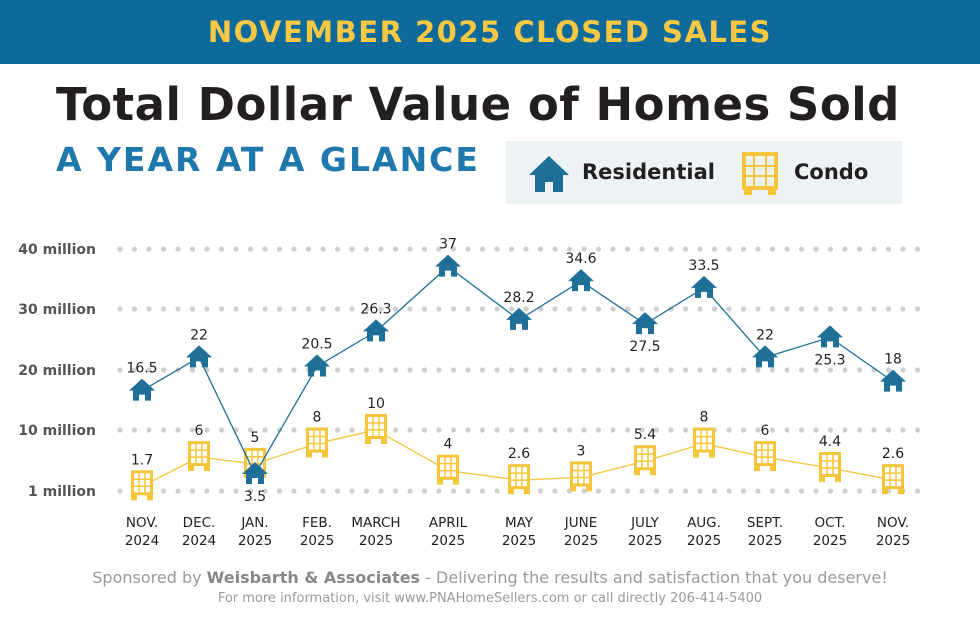  What do you see at coordinates (704, 172) in the screenshot?
I see `legend: Residential Condo` at bounding box center [704, 172].